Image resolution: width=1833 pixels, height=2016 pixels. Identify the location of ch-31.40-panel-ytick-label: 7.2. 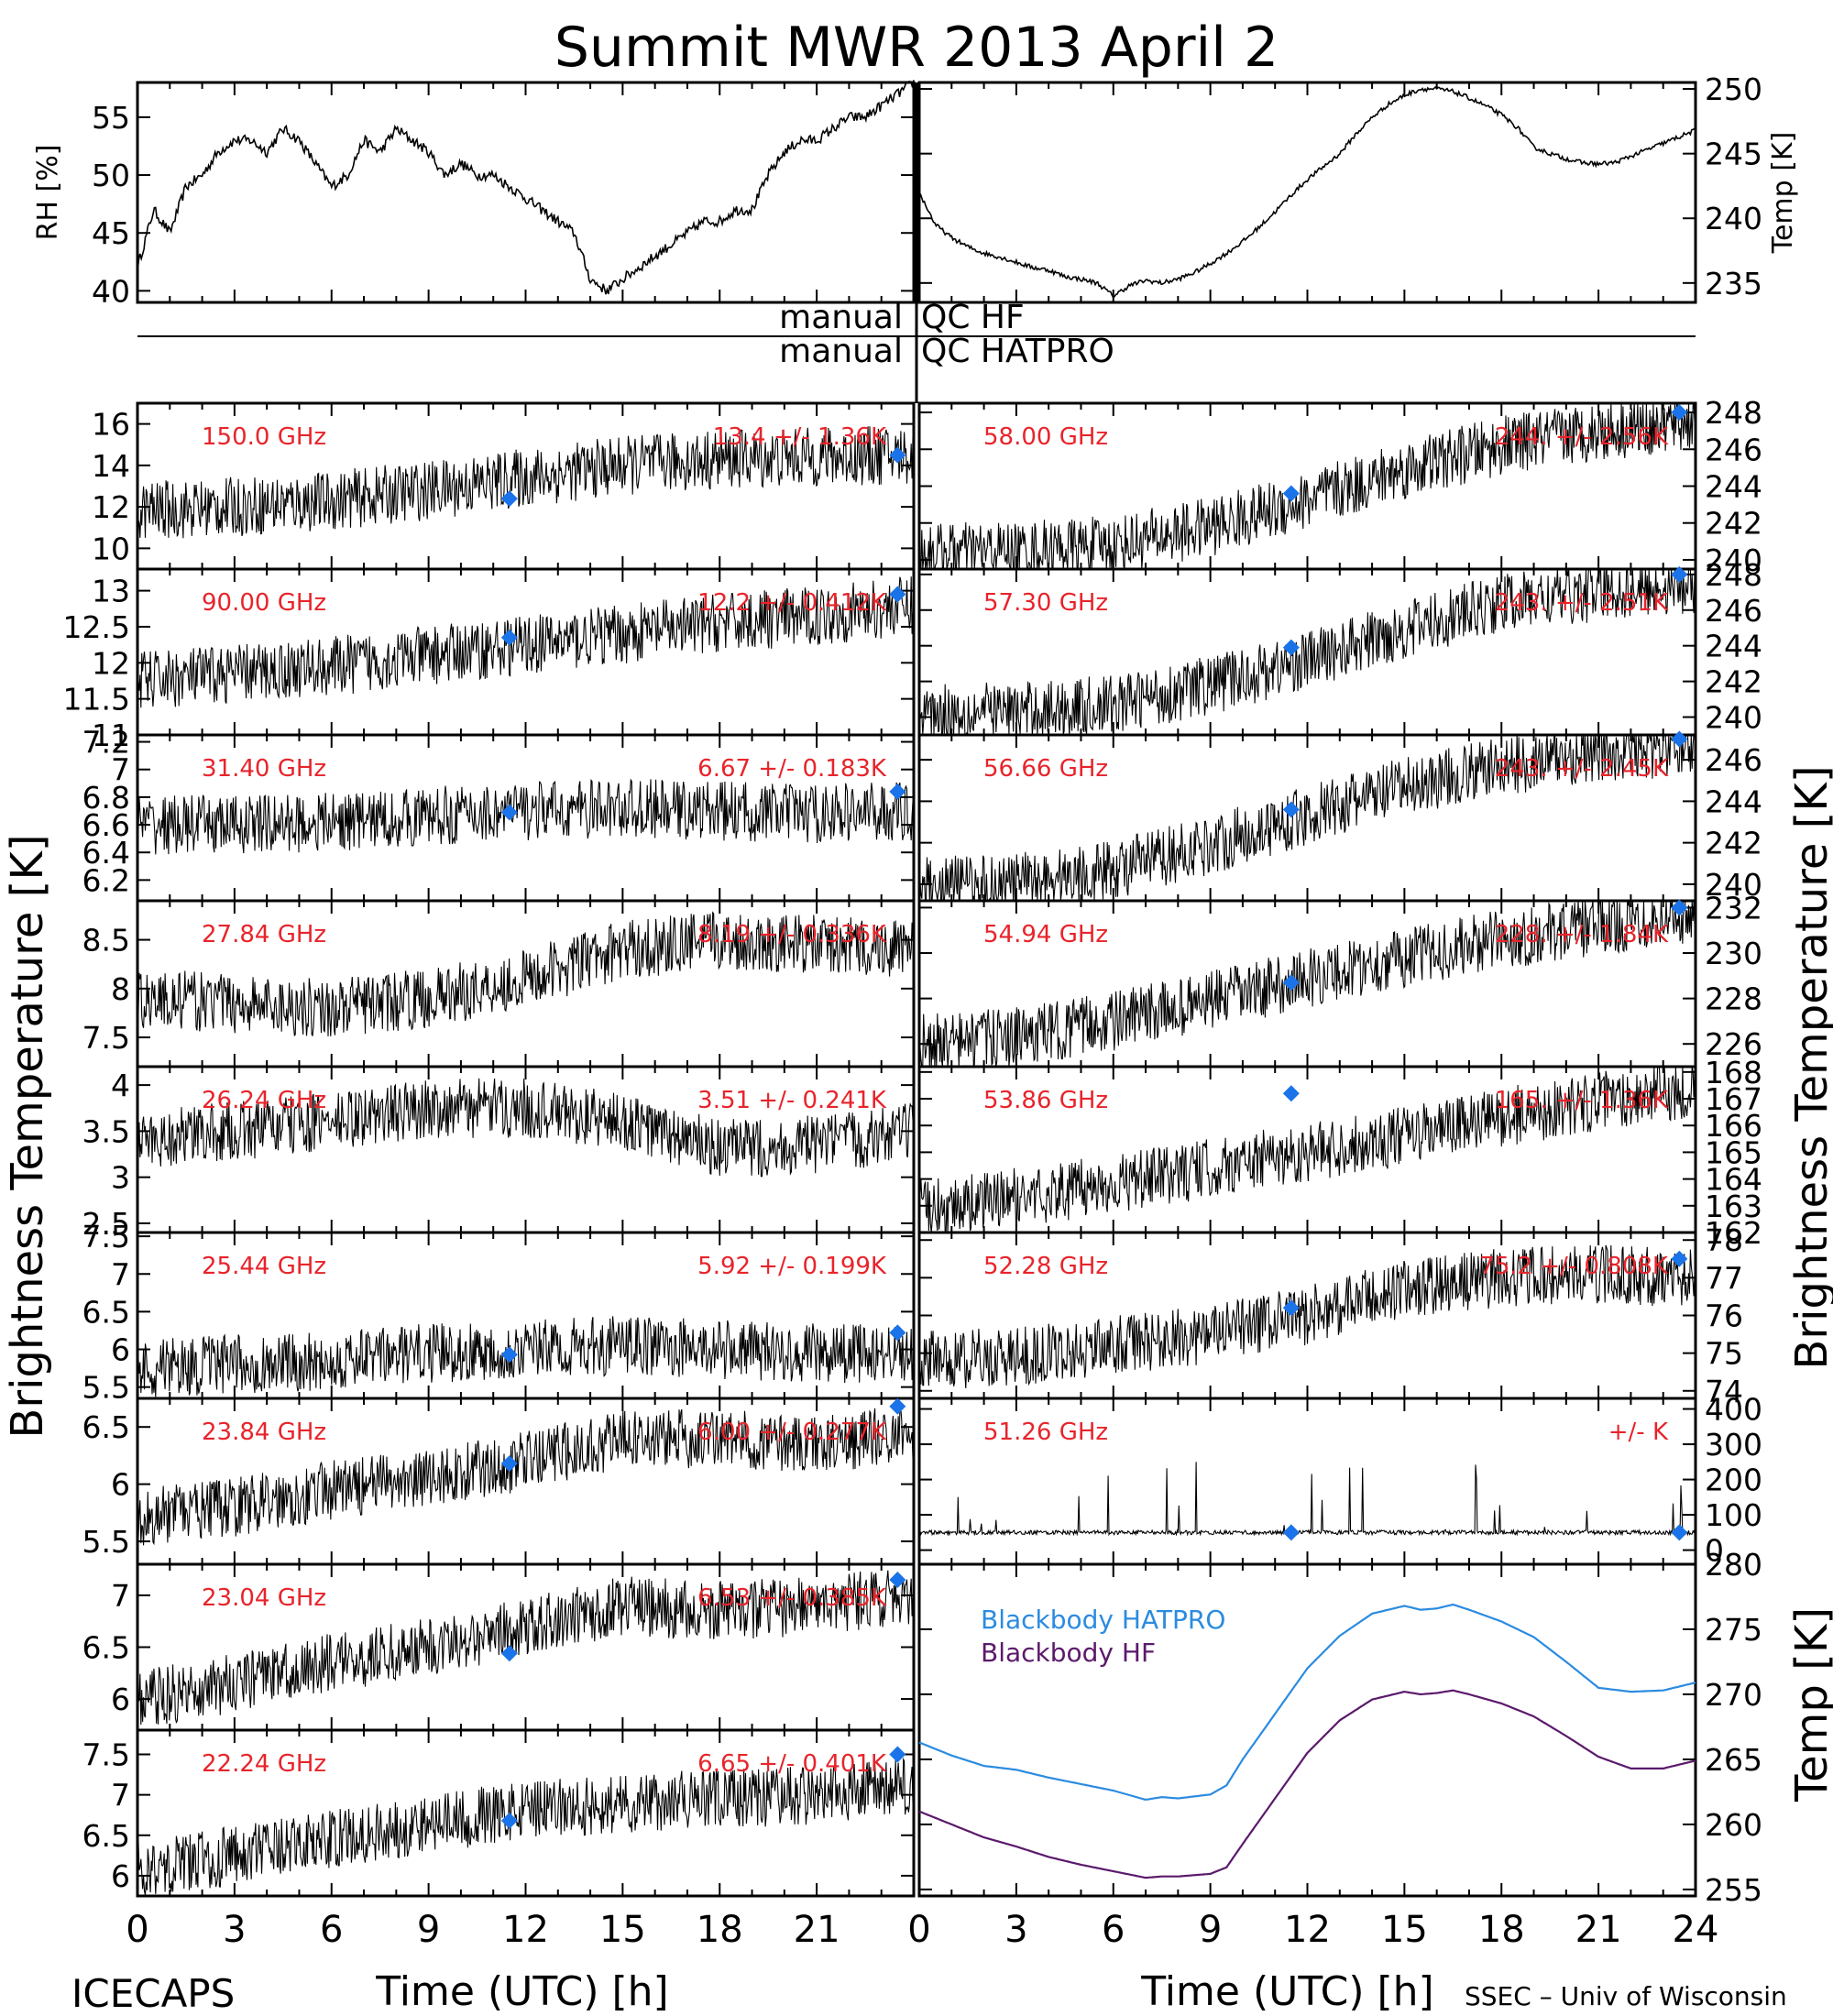
(106, 743).